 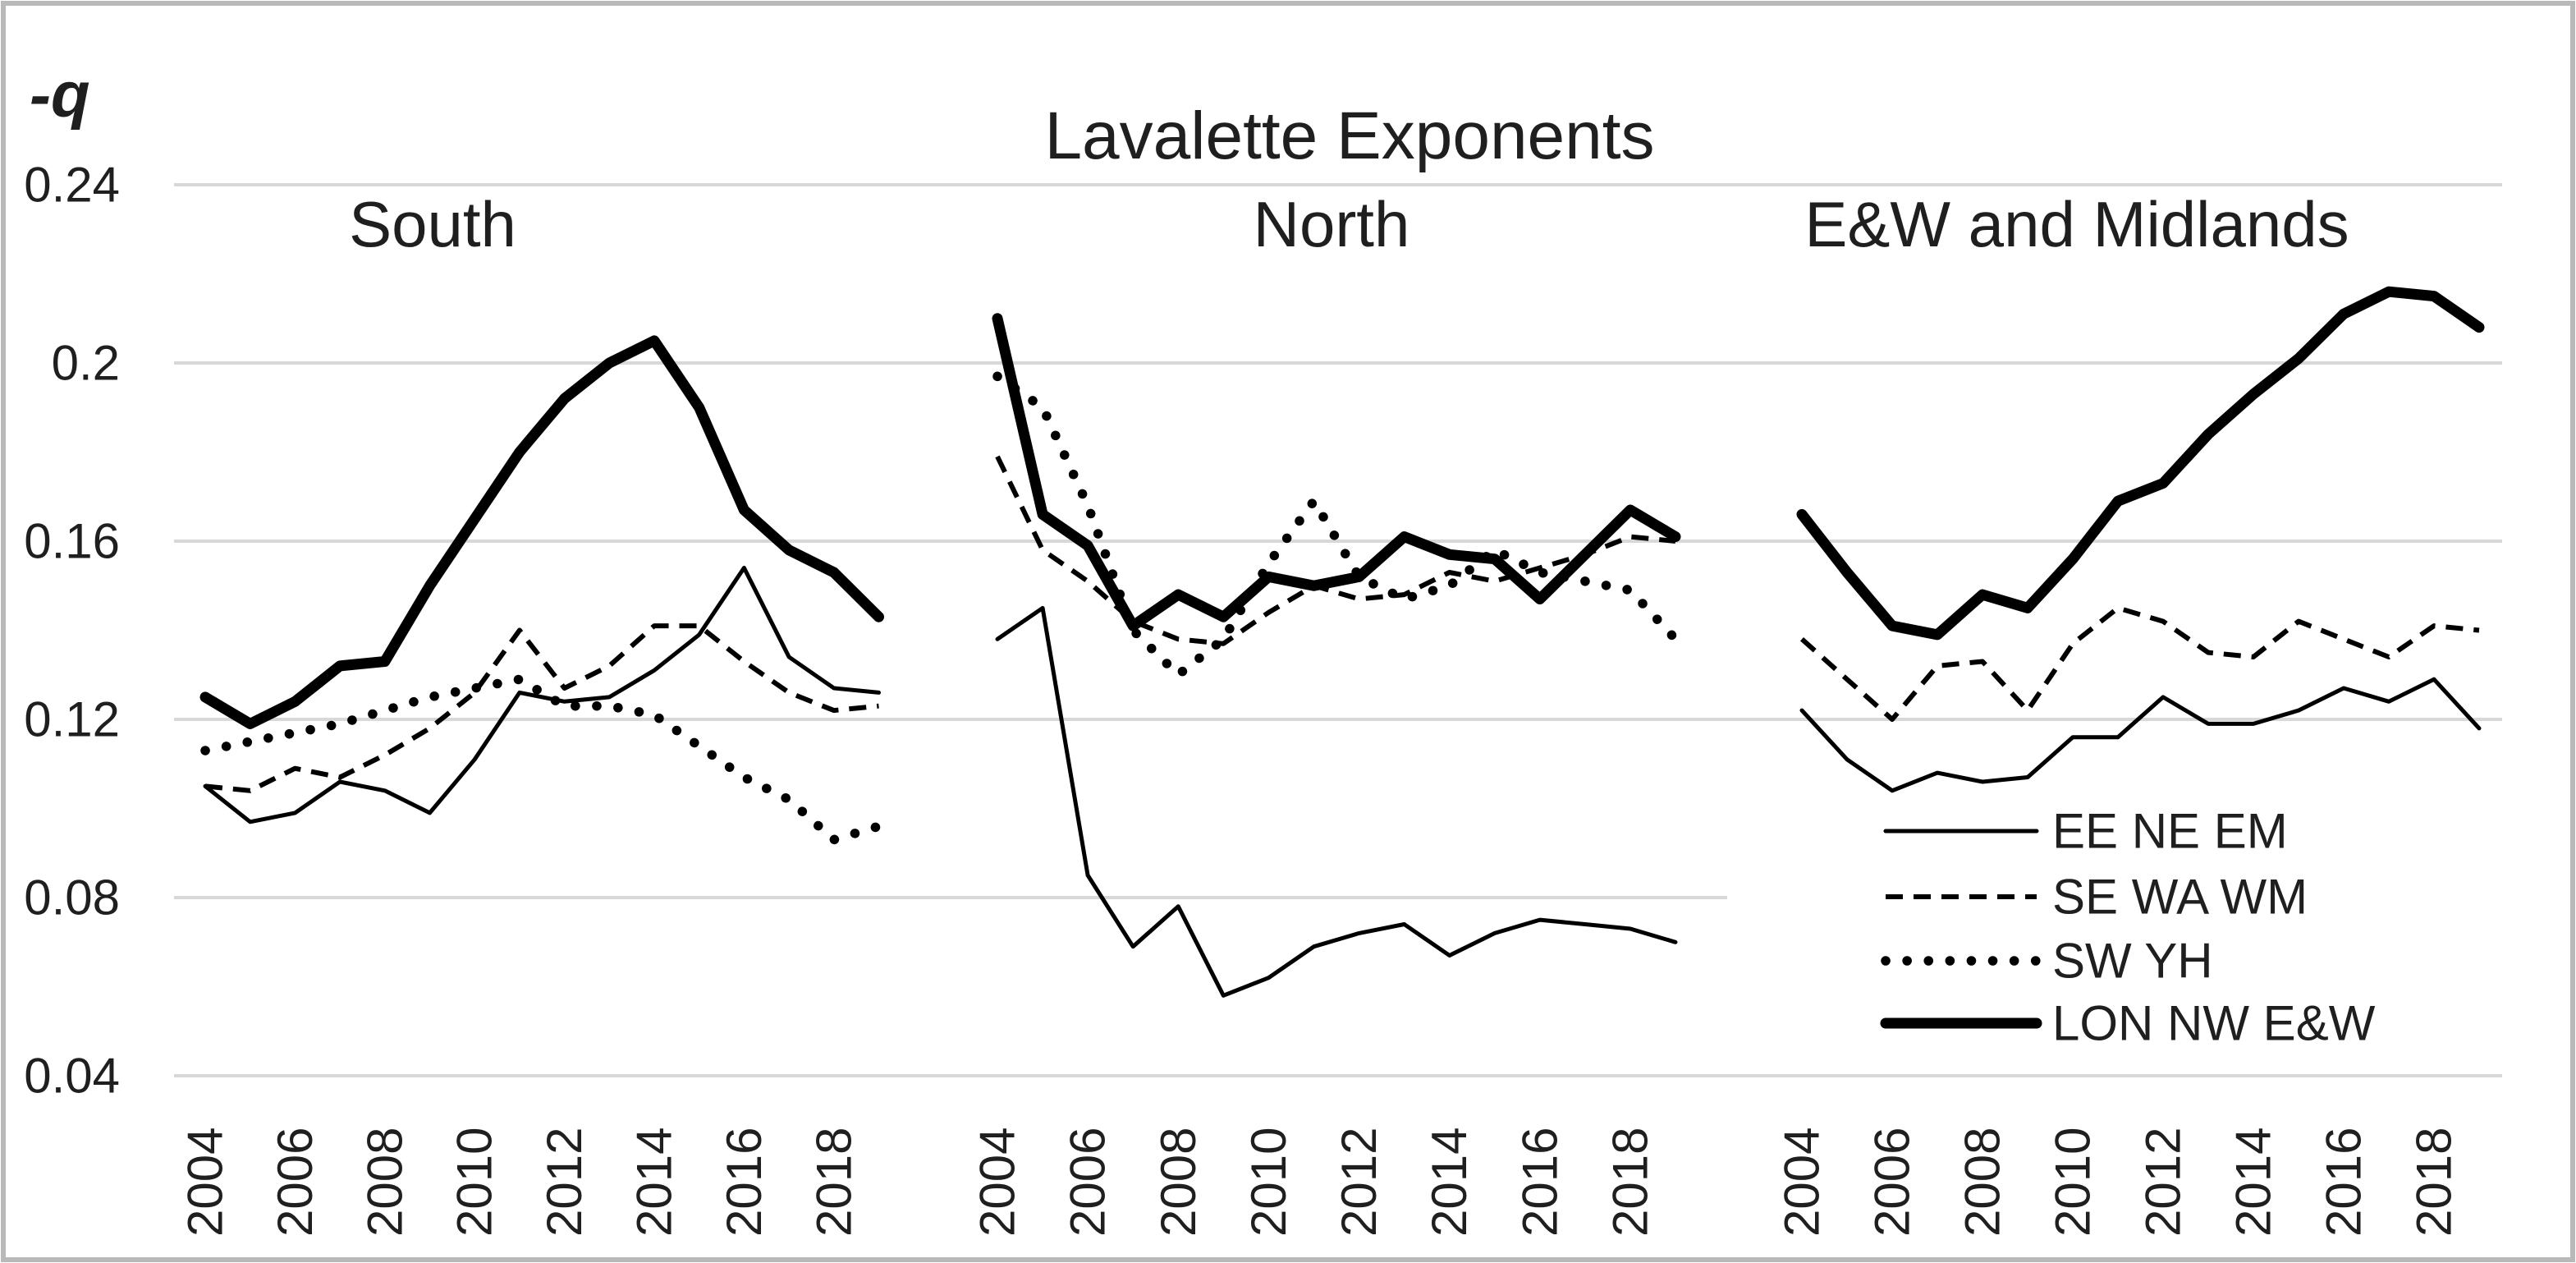 I want to click on x-tick-label-north-2012: 2012, so click(x=1360, y=1182).